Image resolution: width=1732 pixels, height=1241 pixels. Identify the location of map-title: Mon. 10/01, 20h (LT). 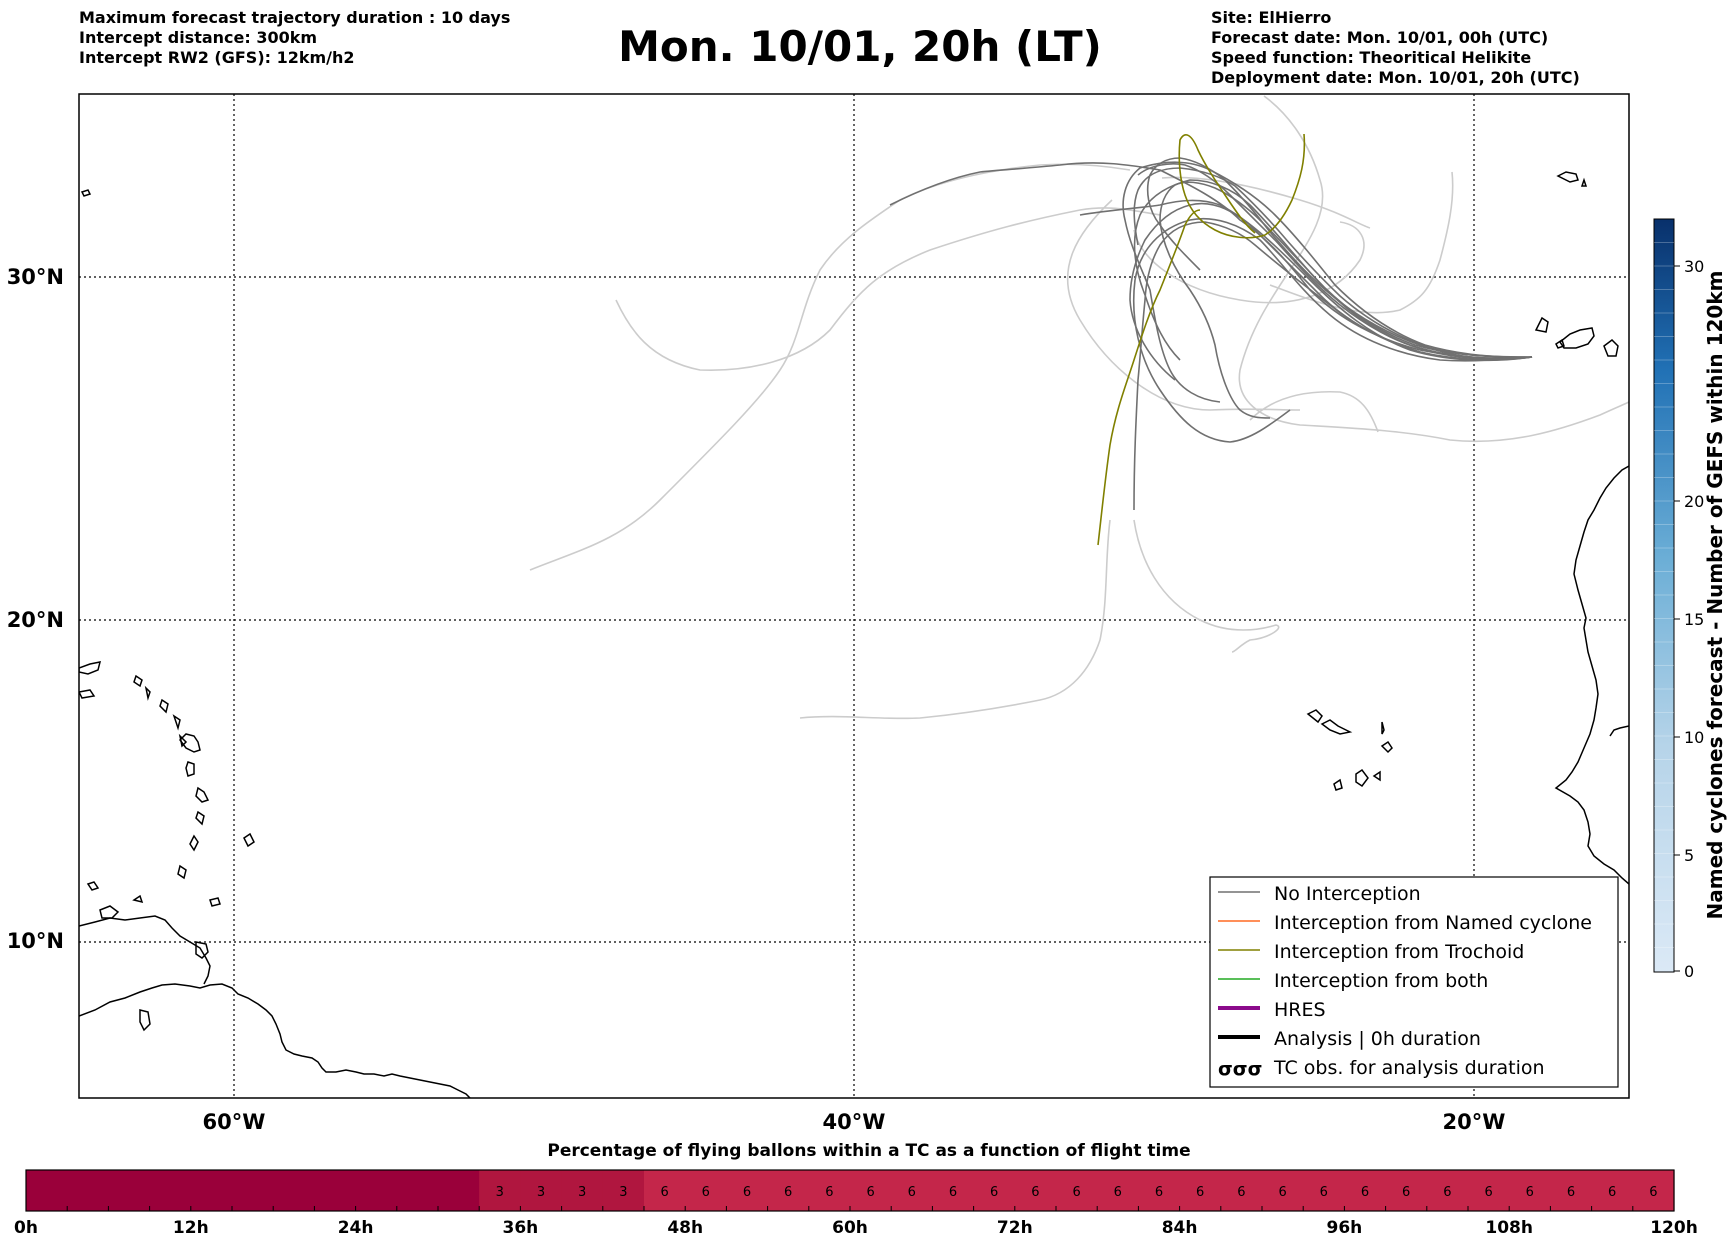
(860, 46).